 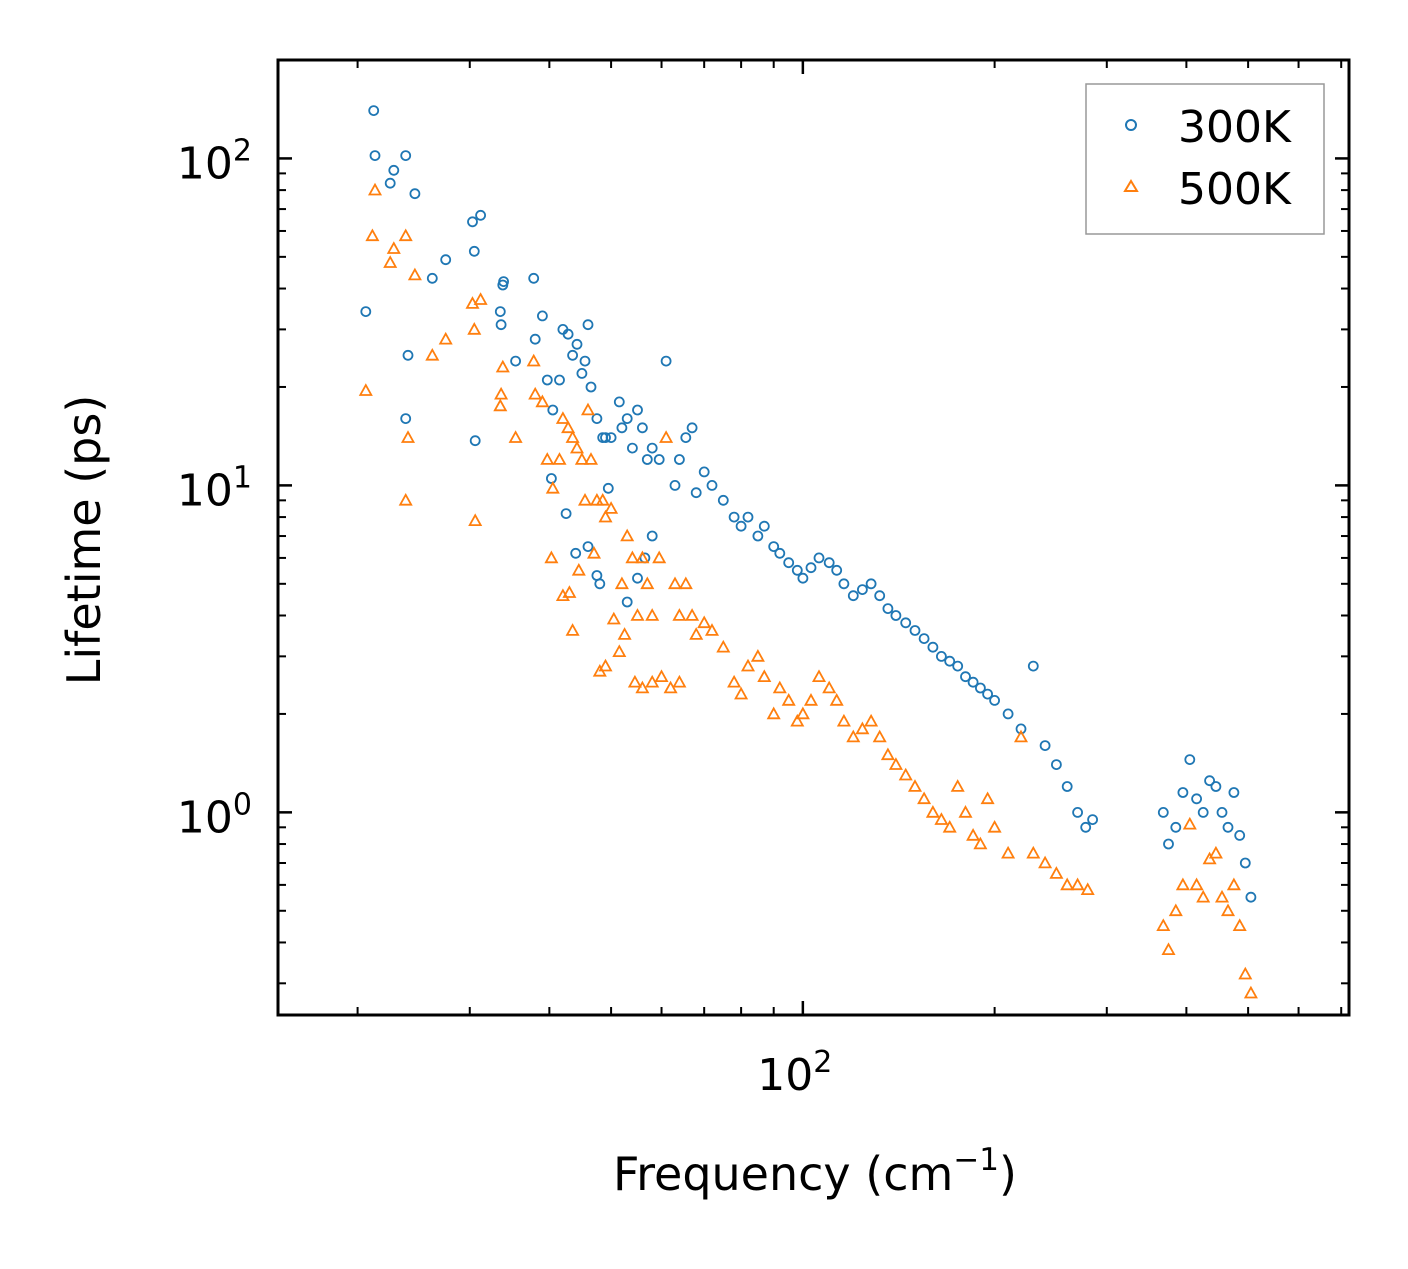 I want to click on y-tick-label-2: 102, so click(x=214, y=161).